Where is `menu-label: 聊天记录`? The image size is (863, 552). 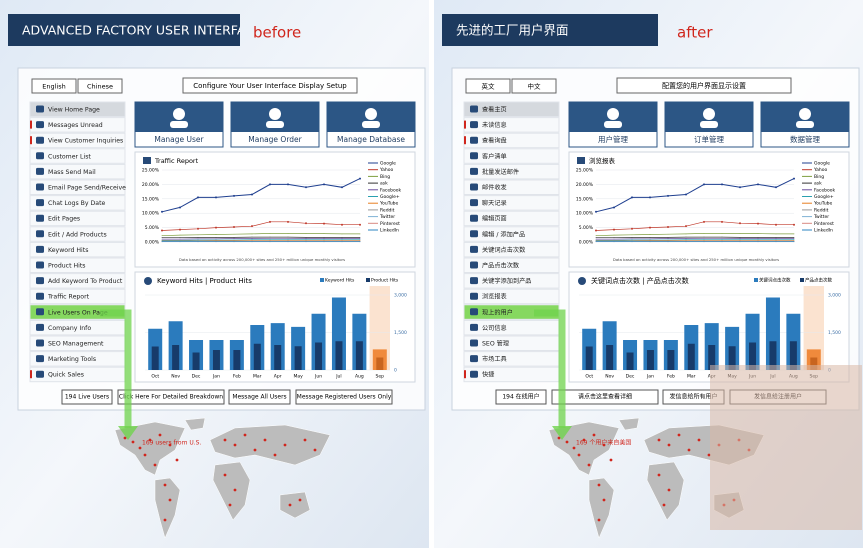 menu-label: 聊天记录 is located at coordinates (494, 203).